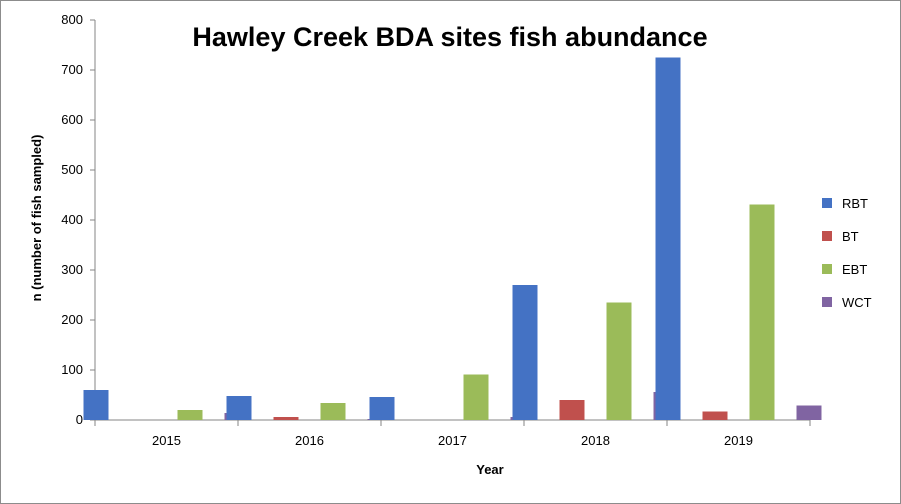 The width and height of the screenshot is (901, 504). Describe the element at coordinates (850, 236) in the screenshot. I see `legend-label-bt: BT` at that location.